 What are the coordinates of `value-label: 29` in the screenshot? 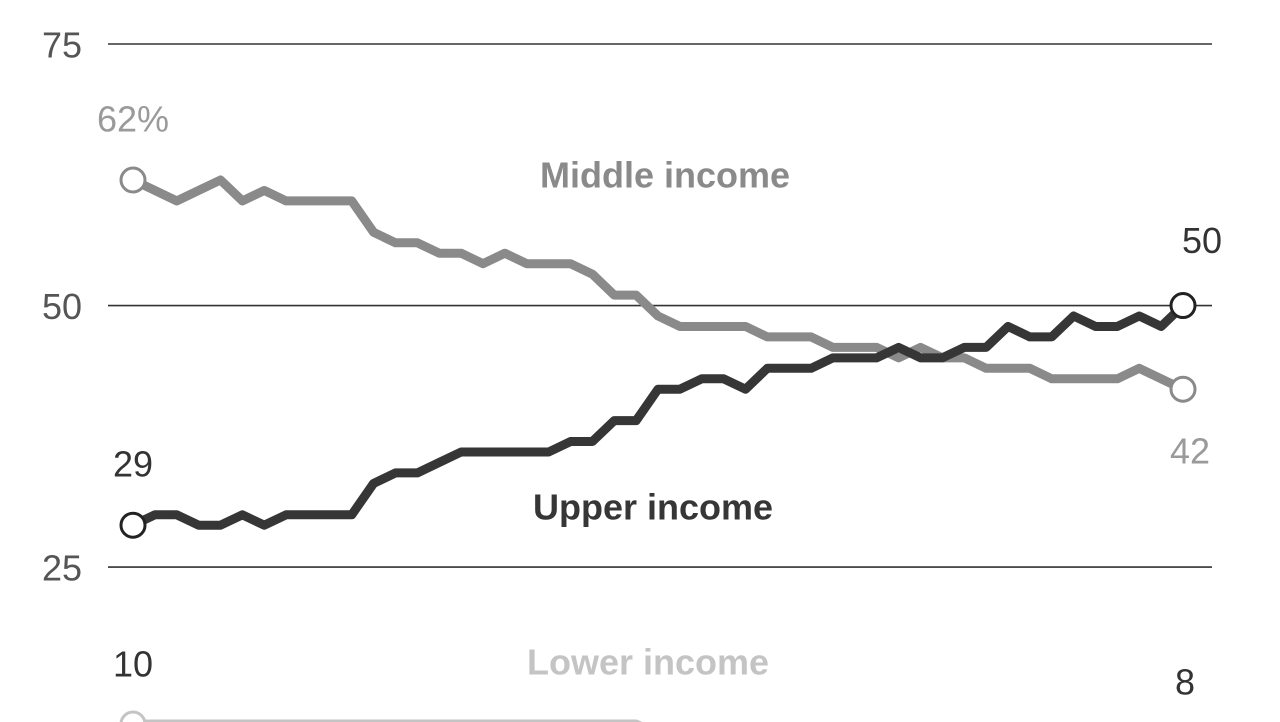 It's located at (133, 464).